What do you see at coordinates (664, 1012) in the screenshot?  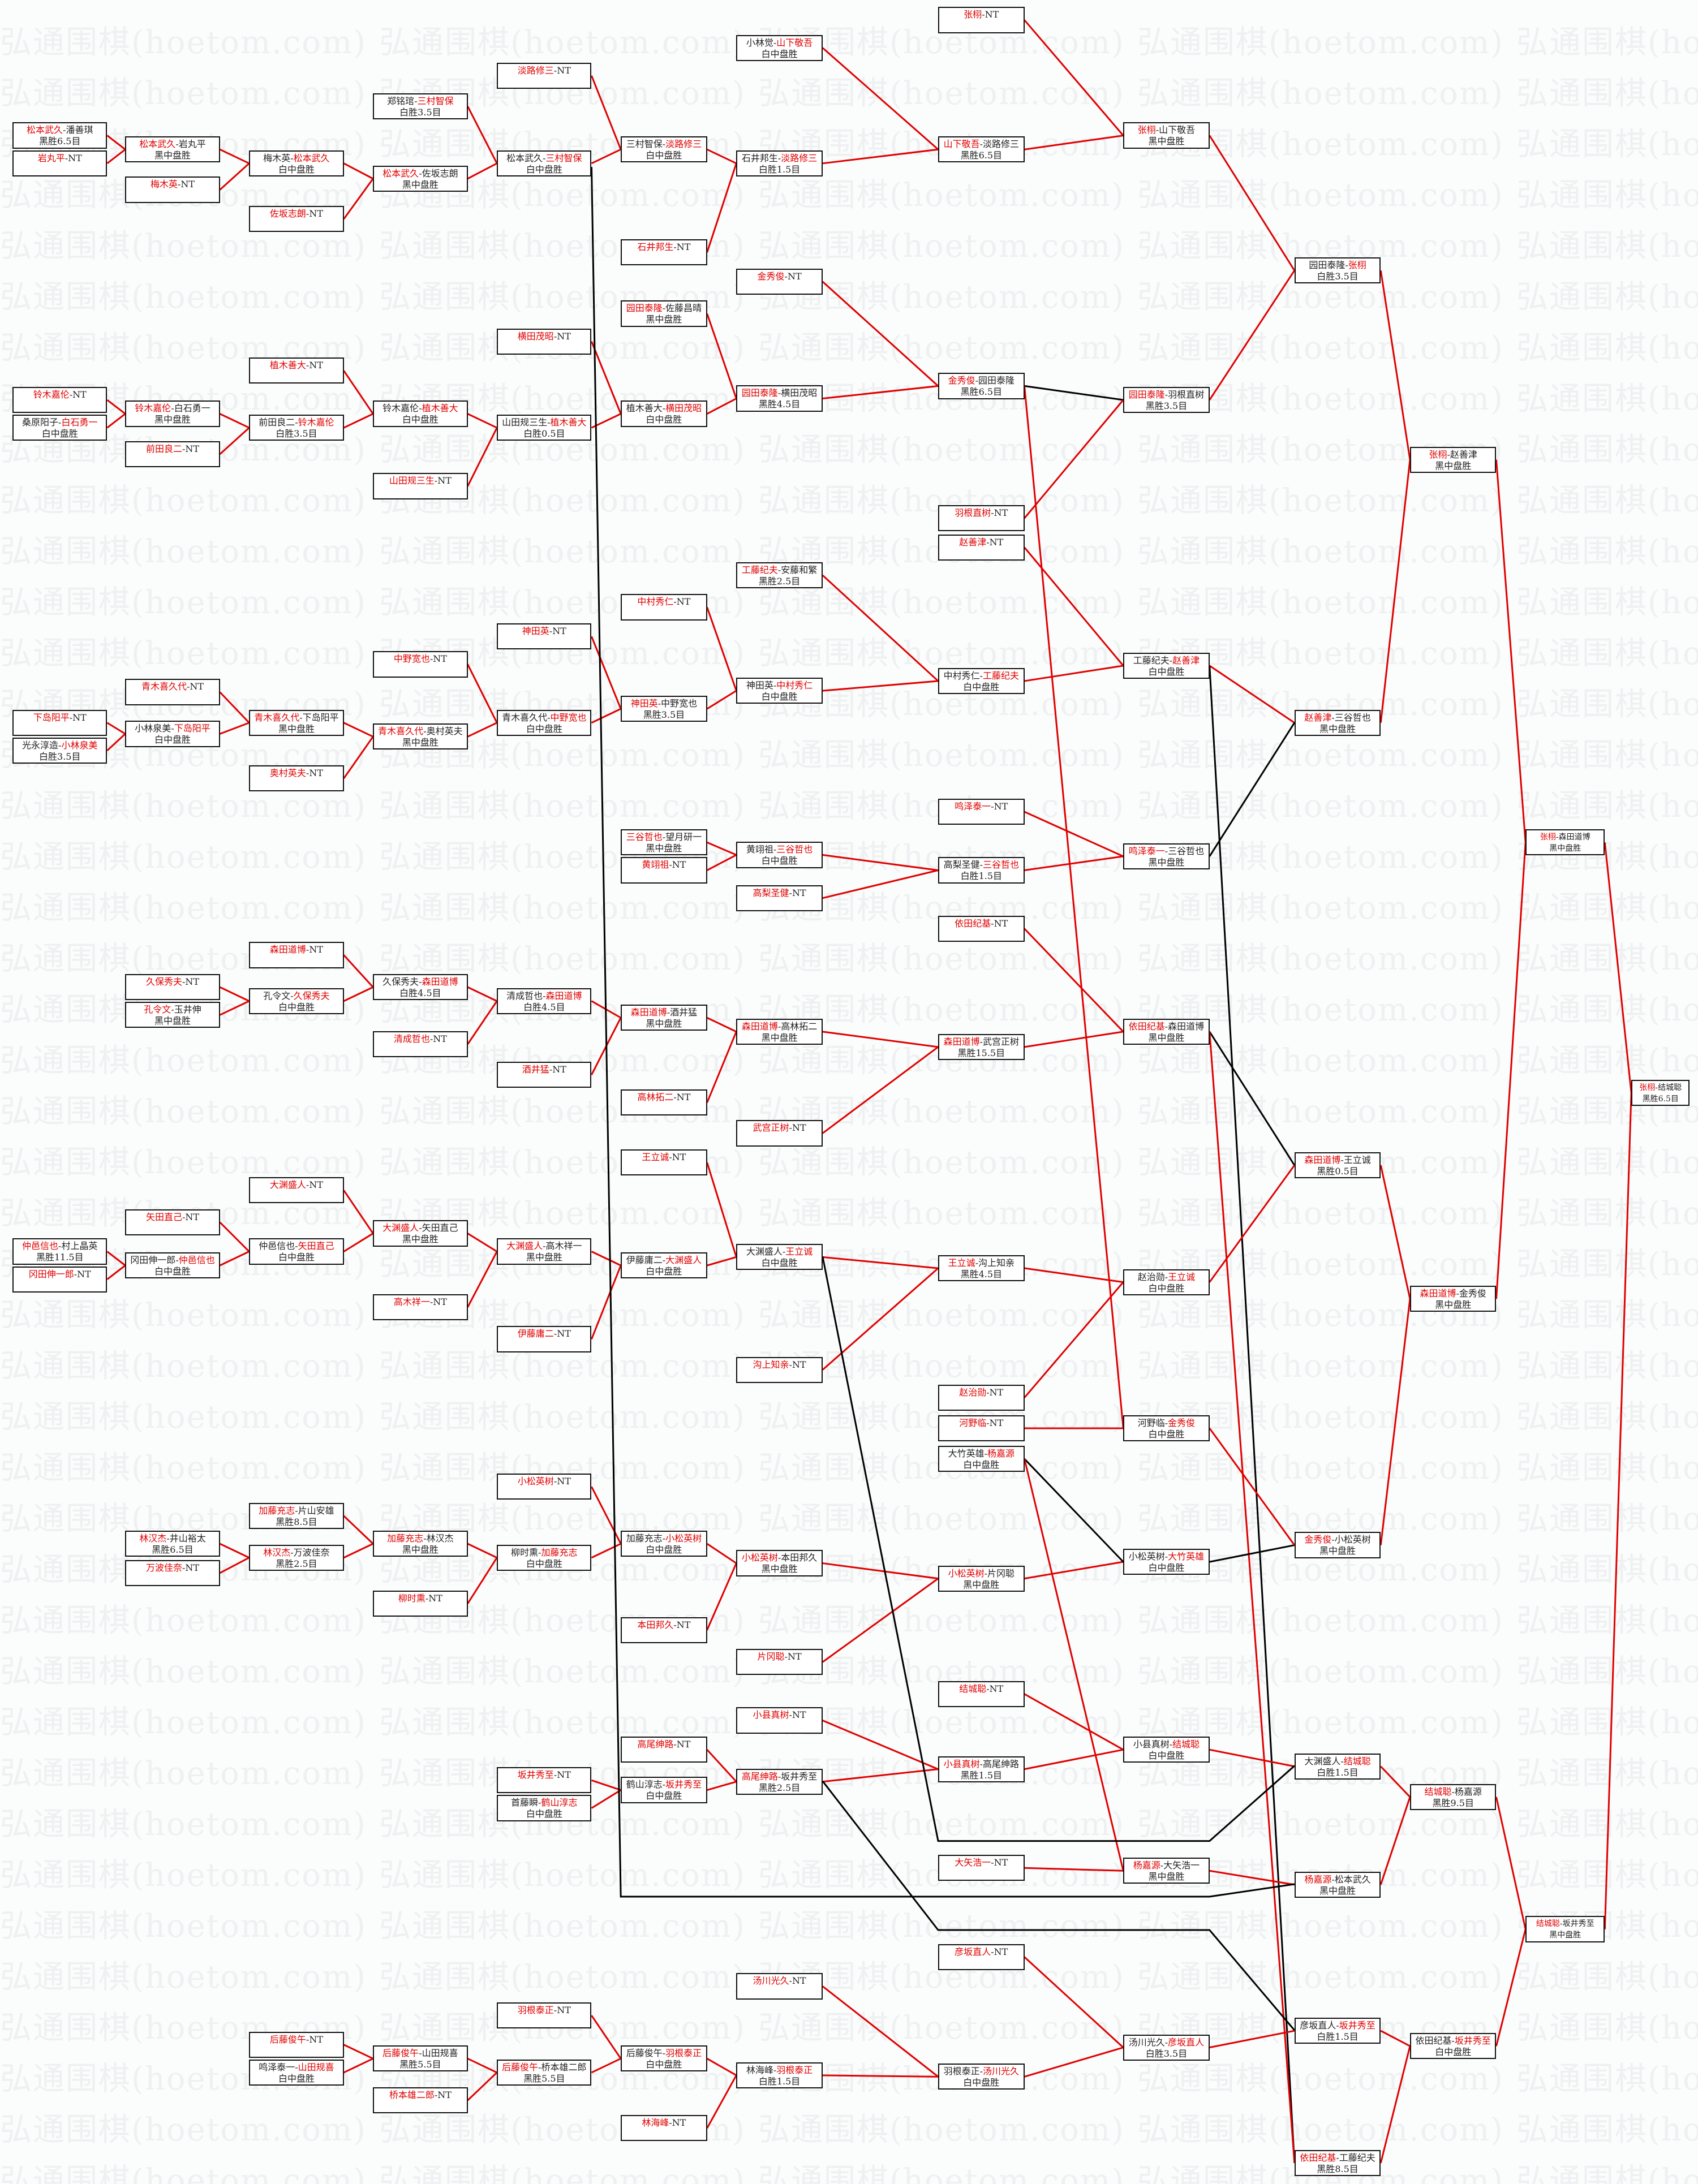 I see `match-players: 森田道博-酒井猛` at bounding box center [664, 1012].